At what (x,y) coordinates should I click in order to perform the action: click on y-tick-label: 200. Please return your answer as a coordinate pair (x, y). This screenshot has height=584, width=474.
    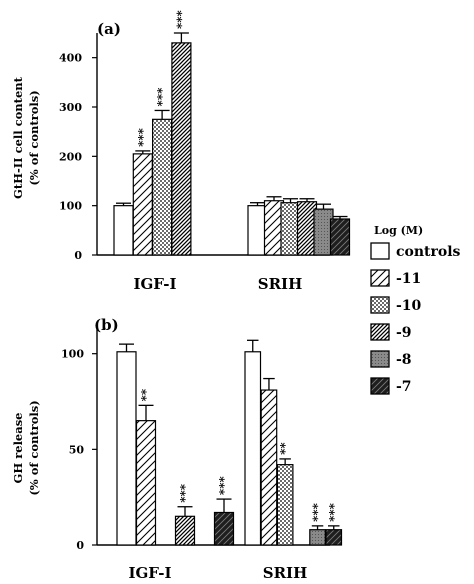
    Looking at the image, I should click on (70, 156).